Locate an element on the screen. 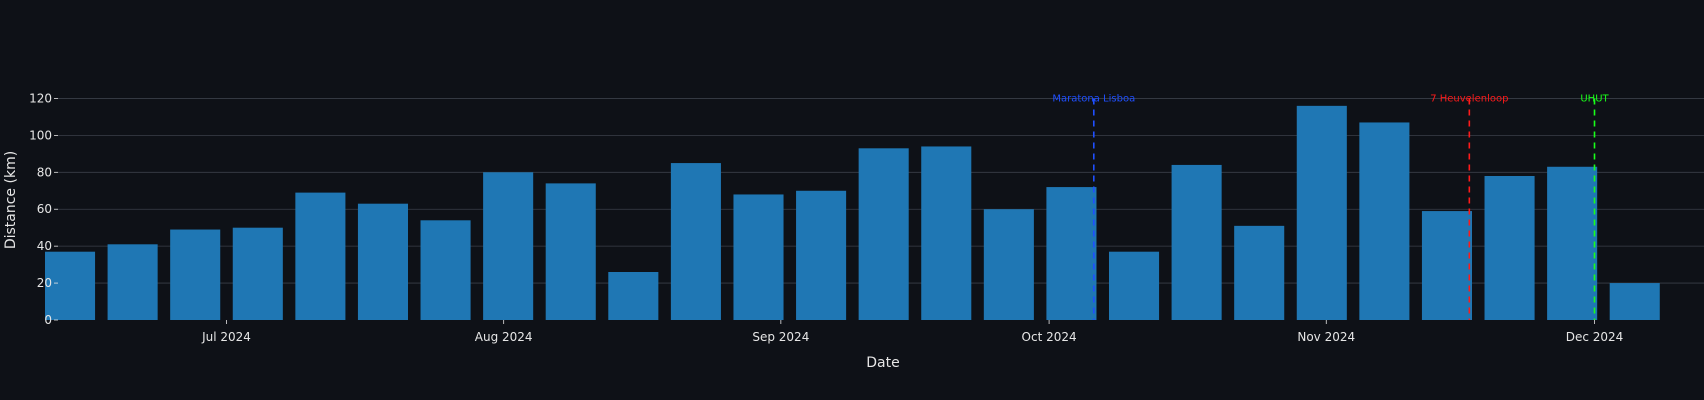  x-tick-label: Jul 2024 is located at coordinates (226, 337).